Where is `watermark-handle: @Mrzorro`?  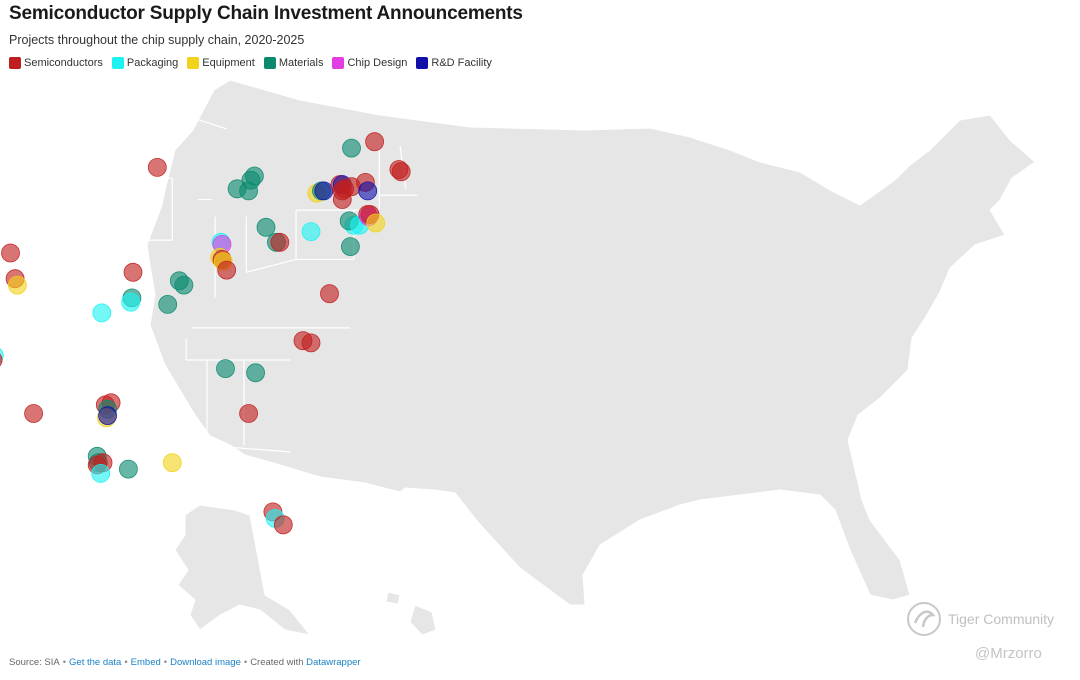
watermark-handle: @Mrzorro is located at coordinates (1008, 653).